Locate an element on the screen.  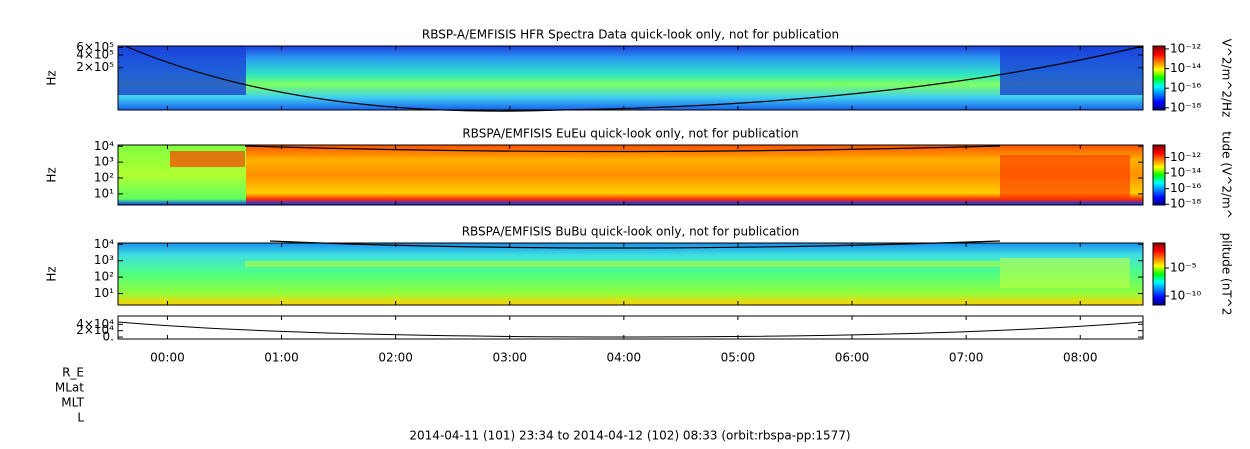
x-tick-label: 02:00 is located at coordinates (395, 358).